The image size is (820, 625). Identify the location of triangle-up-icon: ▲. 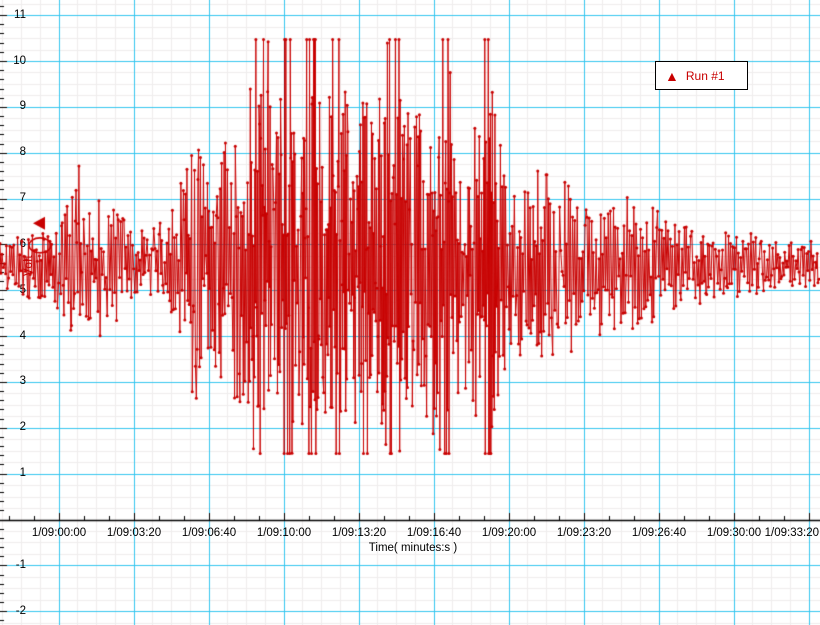
(672, 75).